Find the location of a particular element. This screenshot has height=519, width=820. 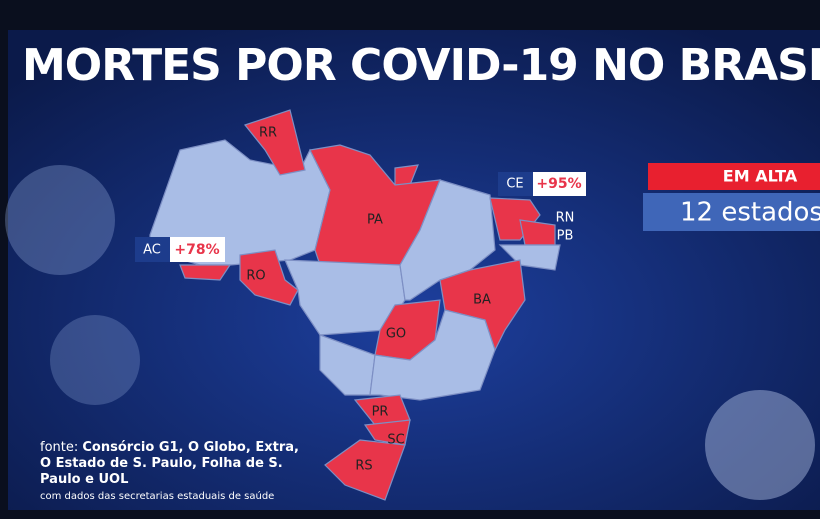

state-label: RO is located at coordinates (255, 276).